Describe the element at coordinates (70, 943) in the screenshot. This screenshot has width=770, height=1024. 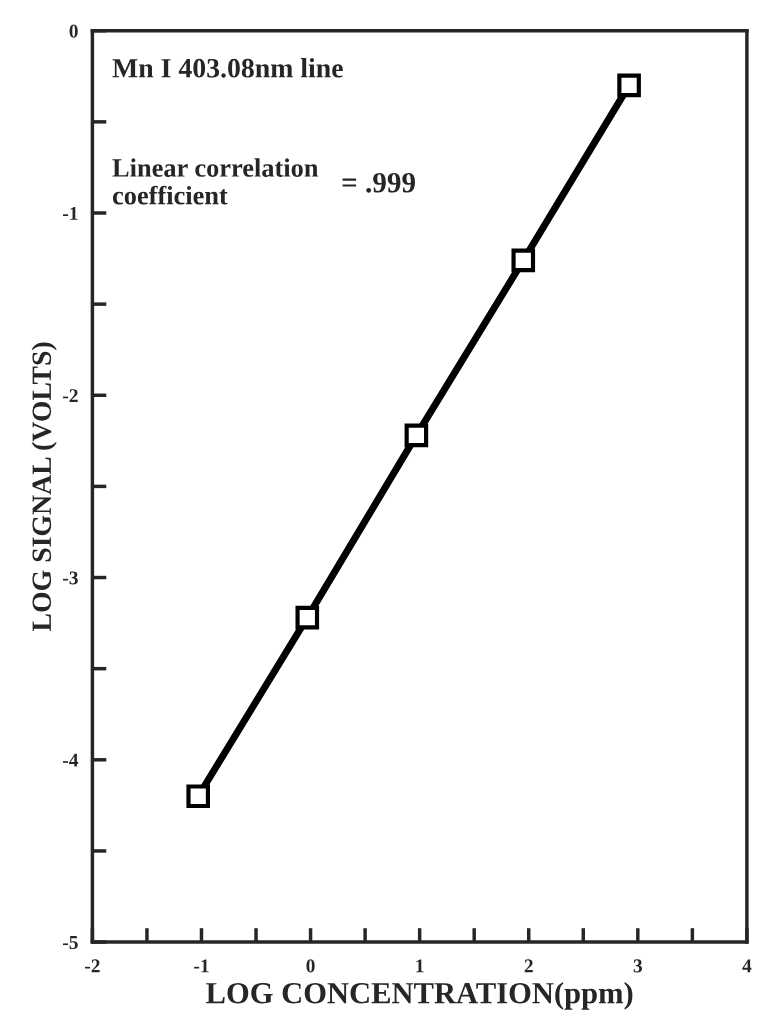
I see `y-tick-label: -5` at that location.